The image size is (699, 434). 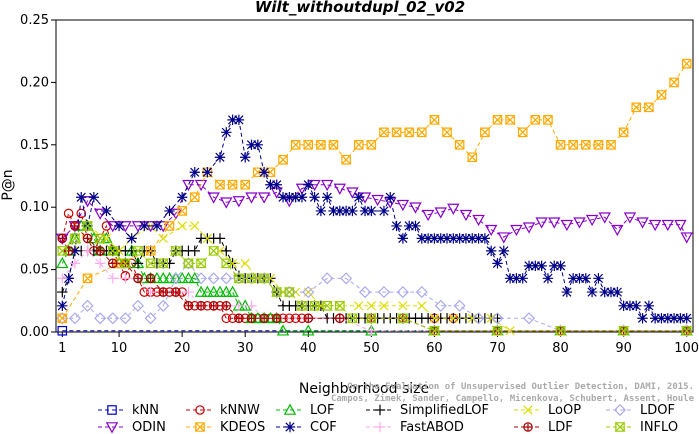 What do you see at coordinates (528, 427) in the screenshot?
I see `legend-marker-ldf` at bounding box center [528, 427].